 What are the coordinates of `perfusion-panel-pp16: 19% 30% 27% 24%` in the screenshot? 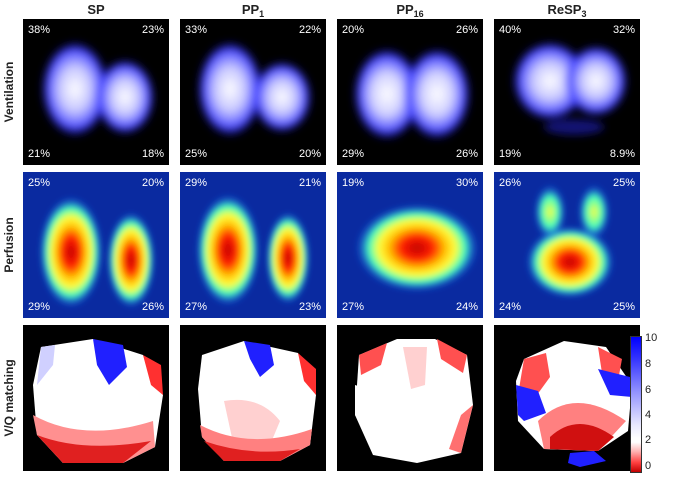 It's located at (410, 245).